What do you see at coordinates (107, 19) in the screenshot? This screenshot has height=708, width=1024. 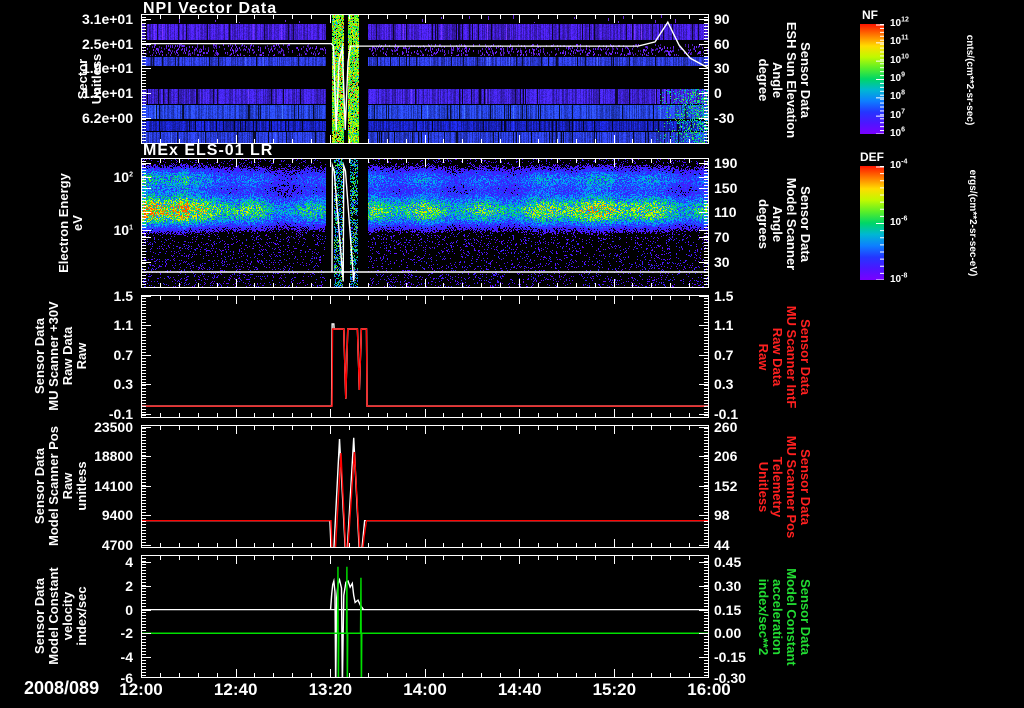 I see `tick-label: 3.1e+01` at bounding box center [107, 19].